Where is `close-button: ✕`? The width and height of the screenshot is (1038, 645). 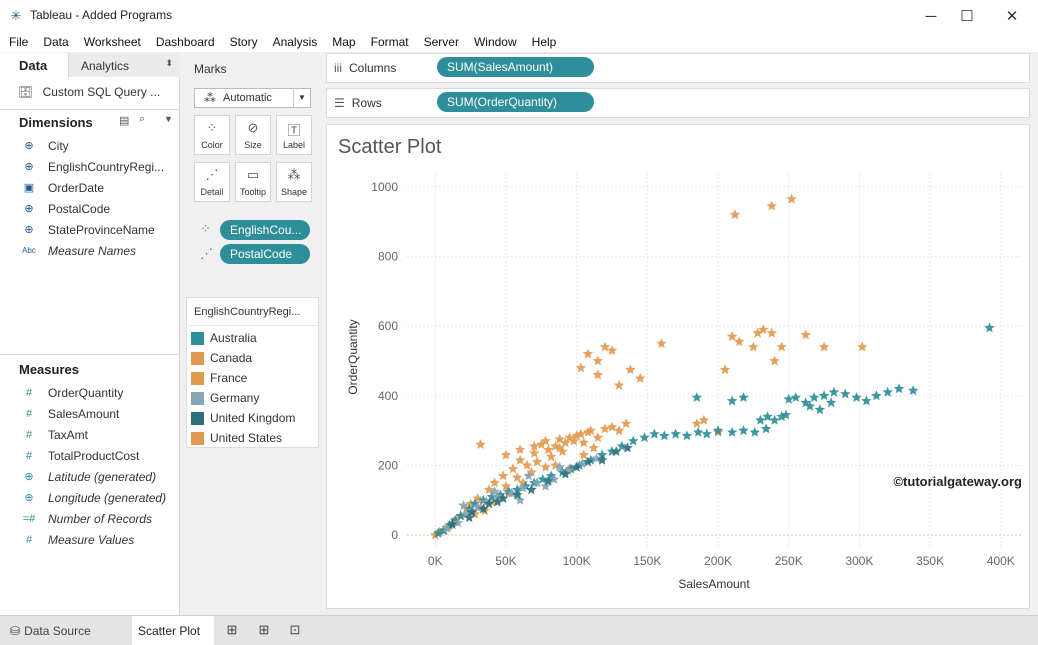 close-button: ✕ is located at coordinates (1012, 16).